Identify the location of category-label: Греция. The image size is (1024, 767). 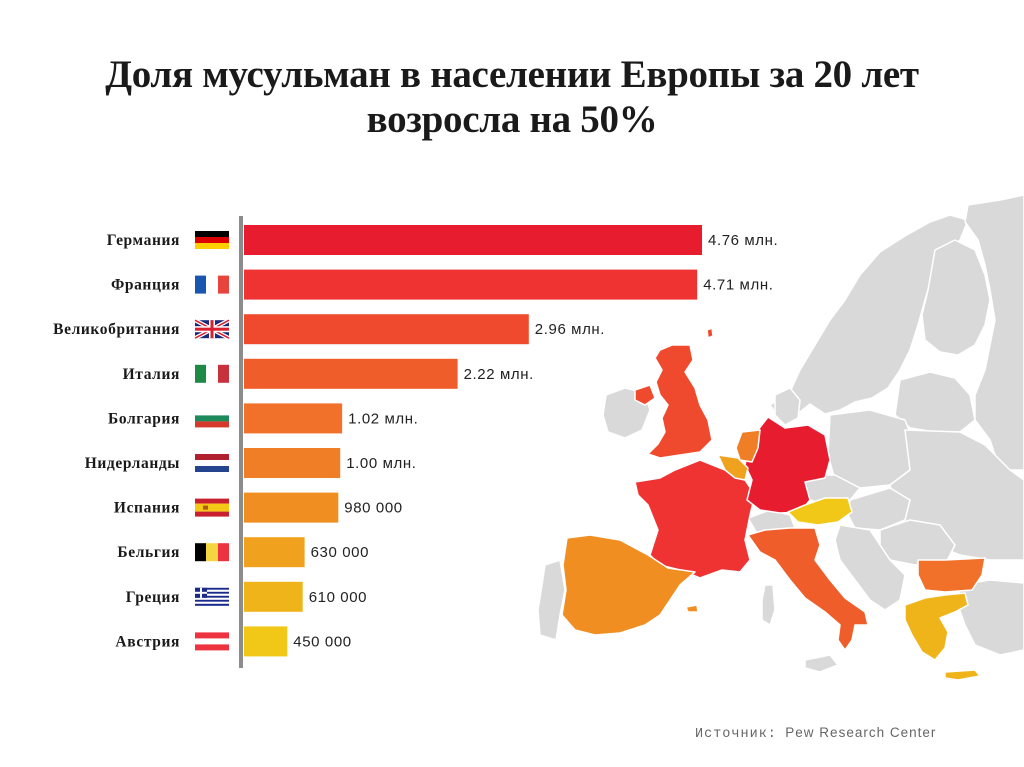
(153, 597).